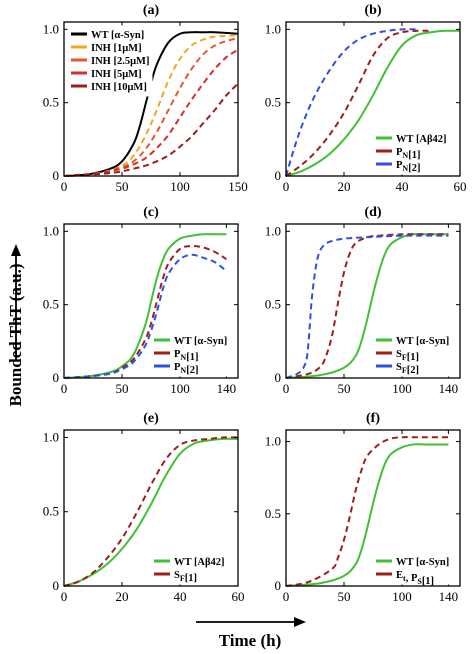  I want to click on x-tick-label: 150, so click(238, 186).